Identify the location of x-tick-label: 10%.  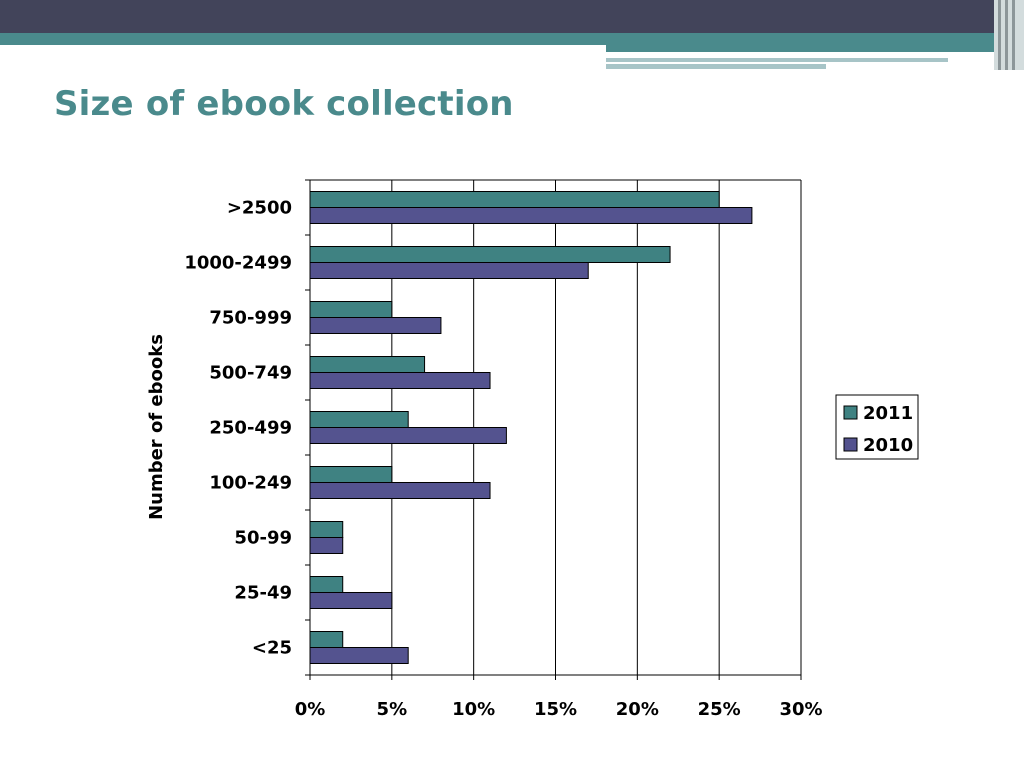
(473, 709).